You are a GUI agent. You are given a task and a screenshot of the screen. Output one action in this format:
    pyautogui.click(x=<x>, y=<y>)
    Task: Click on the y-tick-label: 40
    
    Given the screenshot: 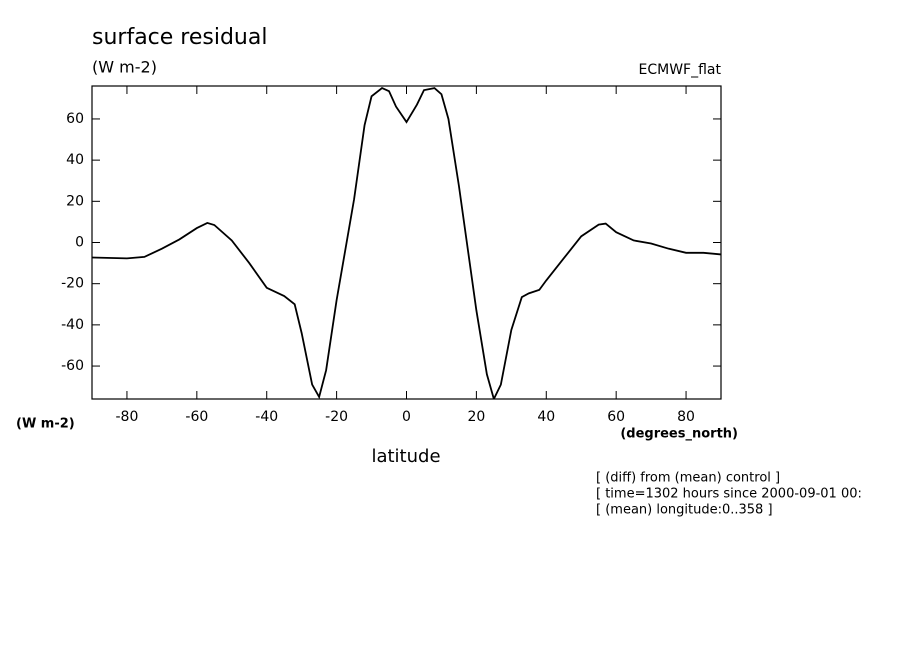 What is the action you would take?
    pyautogui.click(x=75, y=160)
    